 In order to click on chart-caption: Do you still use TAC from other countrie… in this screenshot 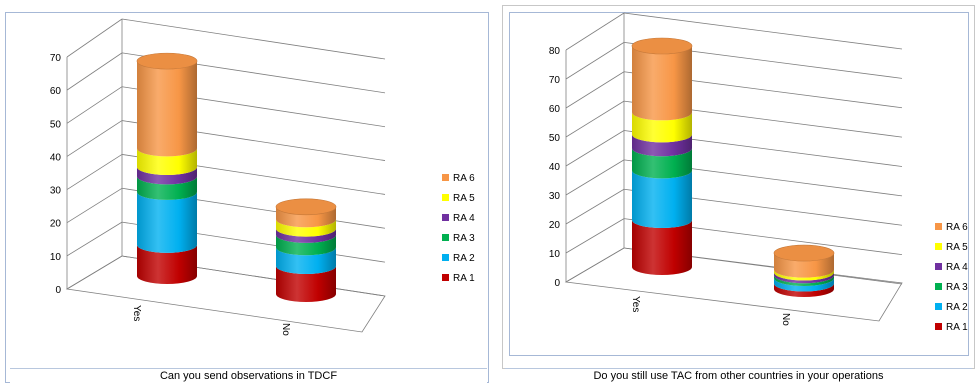, I will do `click(738, 375)`.